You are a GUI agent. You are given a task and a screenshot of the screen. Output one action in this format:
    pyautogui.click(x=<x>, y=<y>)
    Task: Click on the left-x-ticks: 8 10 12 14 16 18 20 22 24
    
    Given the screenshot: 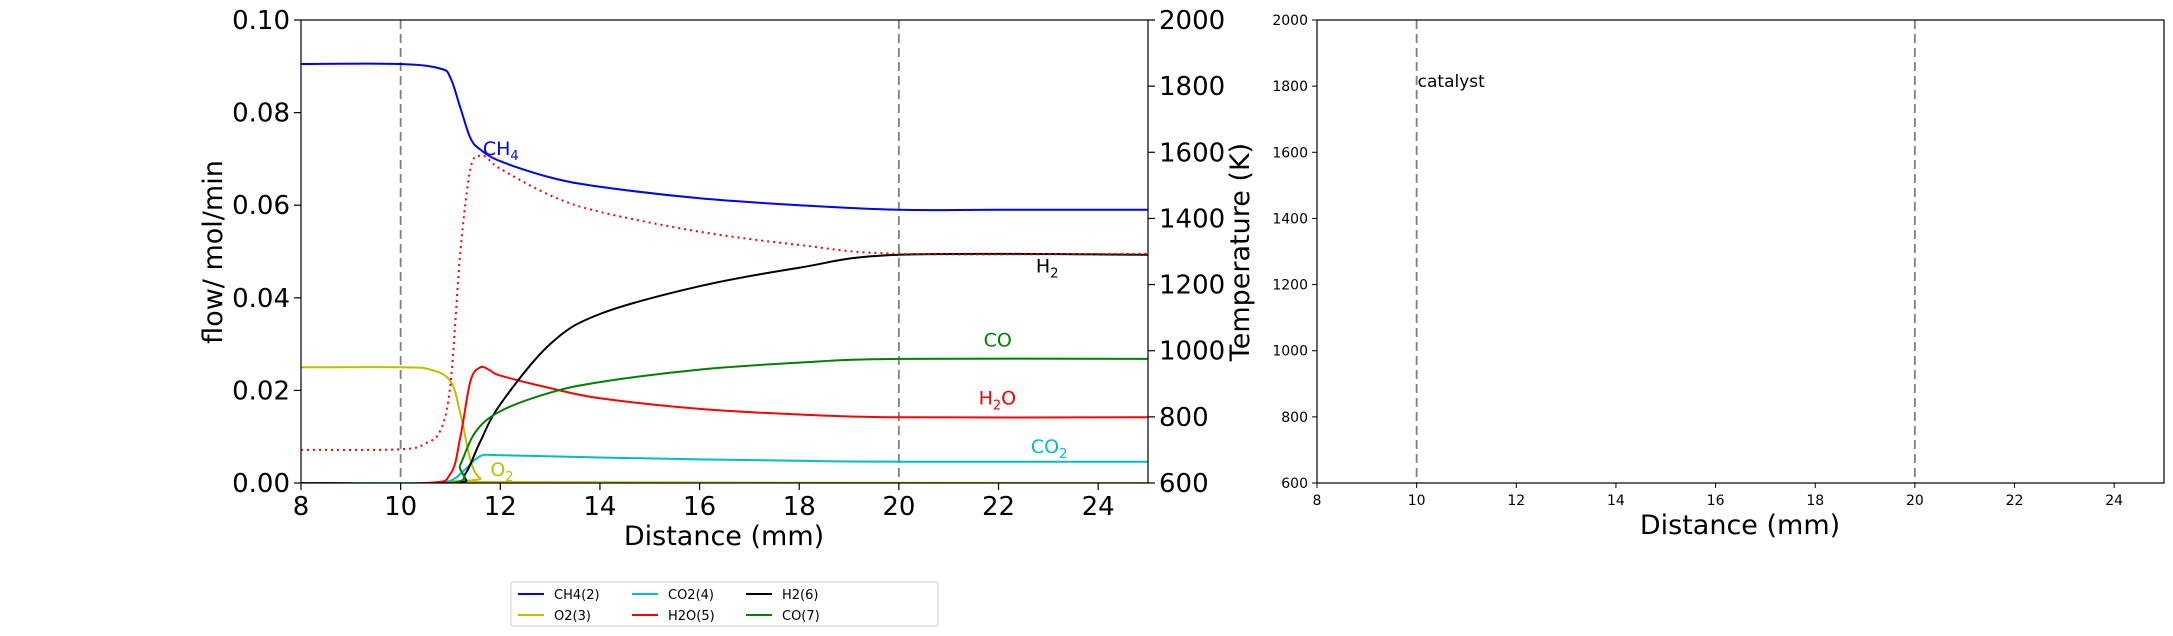 What is the action you would take?
    pyautogui.click(x=704, y=502)
    